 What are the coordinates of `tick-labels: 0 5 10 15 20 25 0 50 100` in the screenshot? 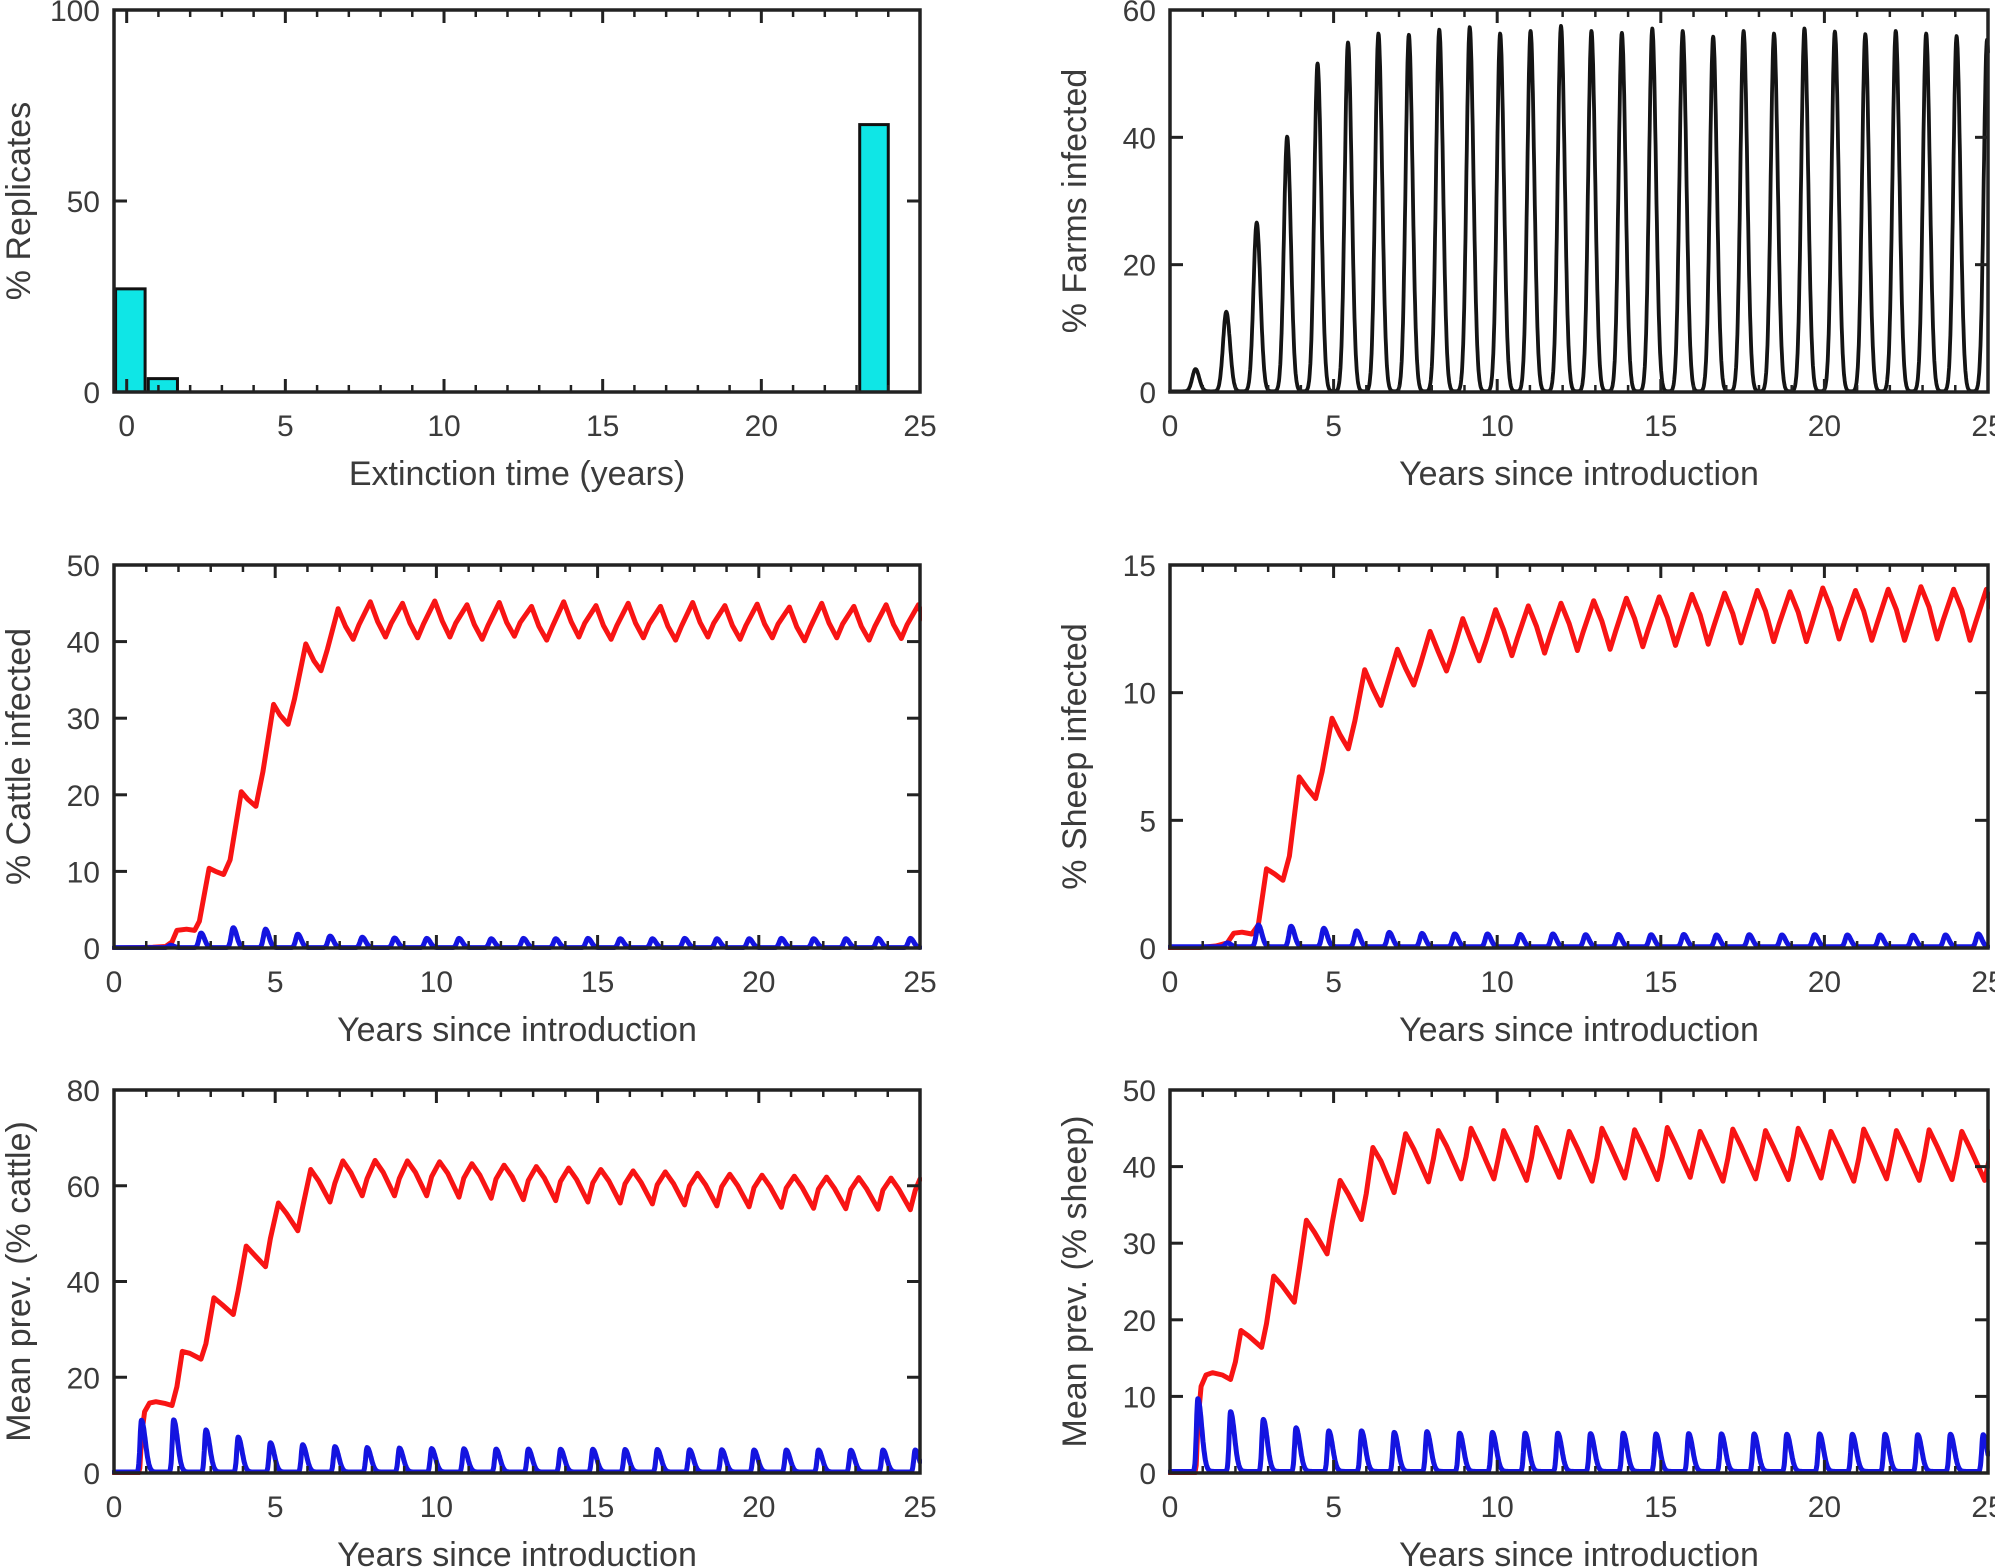 It's located at (493, 221).